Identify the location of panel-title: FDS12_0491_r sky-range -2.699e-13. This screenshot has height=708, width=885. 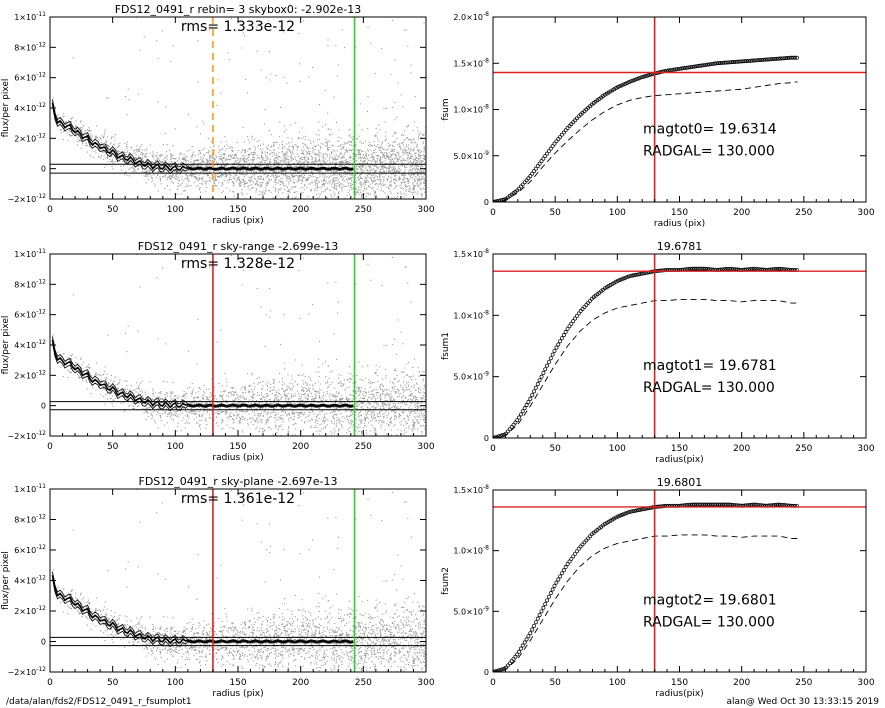
(238, 246).